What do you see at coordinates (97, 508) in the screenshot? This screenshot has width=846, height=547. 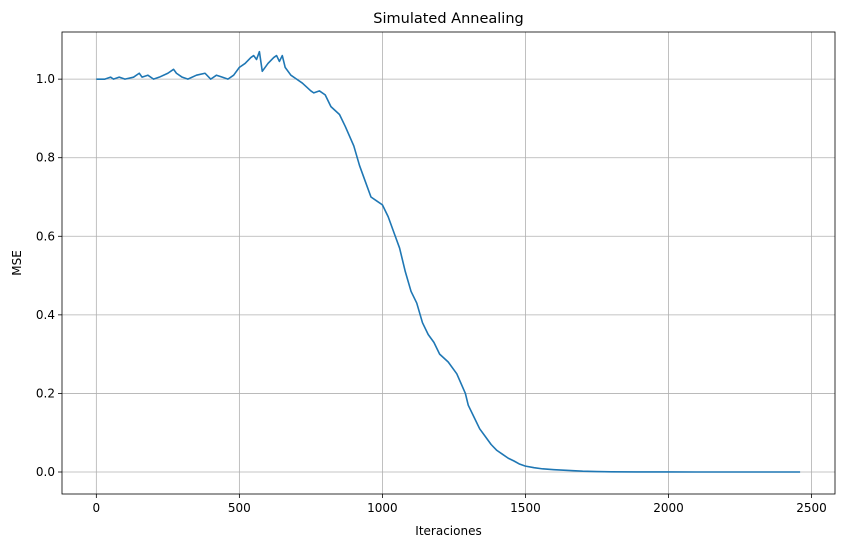 I see `x-tick-label: 0` at bounding box center [97, 508].